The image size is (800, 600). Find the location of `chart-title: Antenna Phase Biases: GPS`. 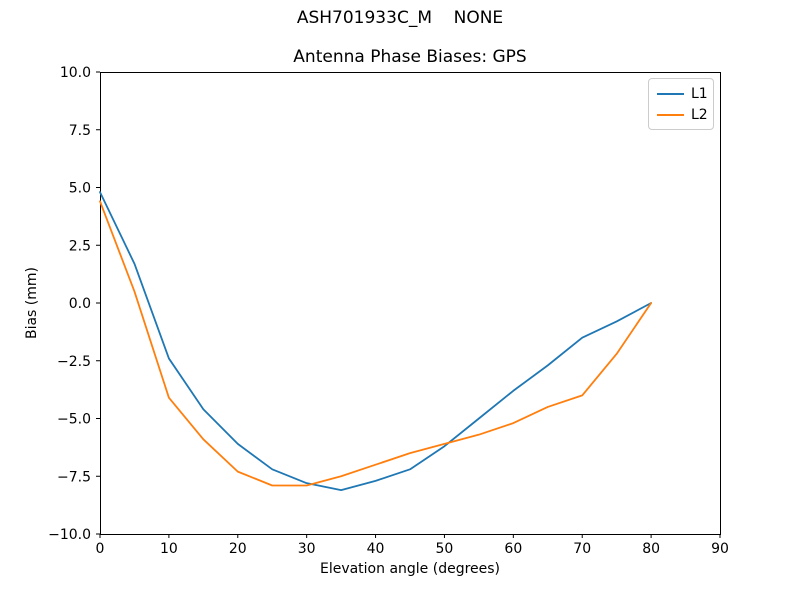

chart-title: Antenna Phase Biases: GPS is located at coordinates (410, 57).